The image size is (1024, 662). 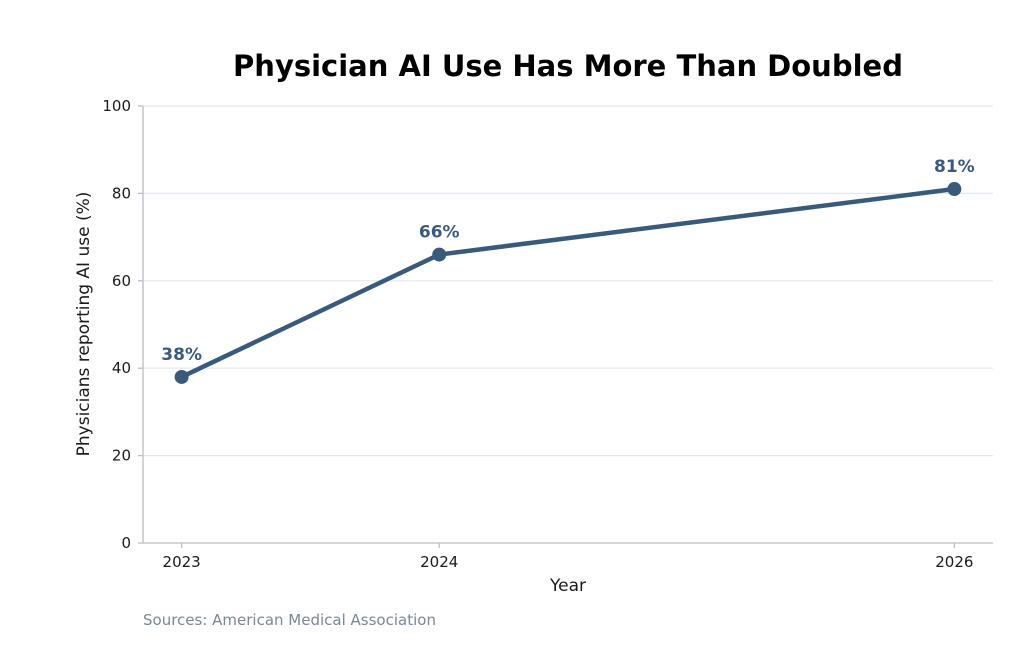 I want to click on y-axis-label: Physicians reporting AI use (%), so click(x=84, y=324).